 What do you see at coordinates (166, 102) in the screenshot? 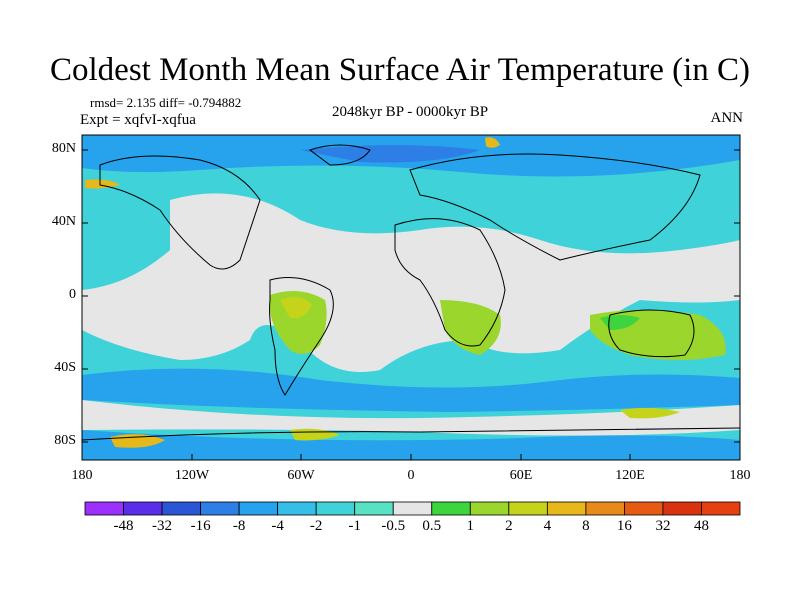
I see `stats-text: rmsd= 2.135 diff= -0.794882` at bounding box center [166, 102].